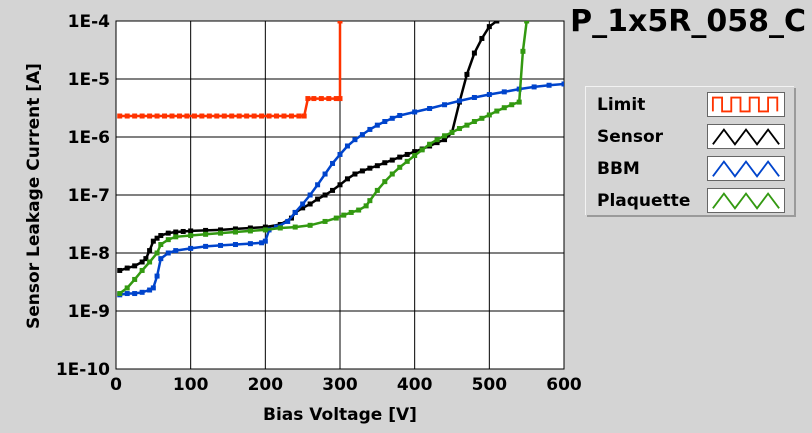  Describe the element at coordinates (191, 385) in the screenshot. I see `x-tick-label: 100` at that location.